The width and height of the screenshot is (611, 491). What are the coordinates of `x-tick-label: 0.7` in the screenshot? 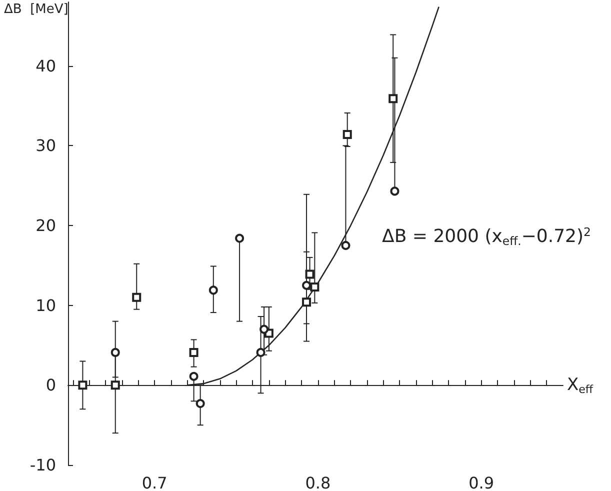 It's located at (155, 482).